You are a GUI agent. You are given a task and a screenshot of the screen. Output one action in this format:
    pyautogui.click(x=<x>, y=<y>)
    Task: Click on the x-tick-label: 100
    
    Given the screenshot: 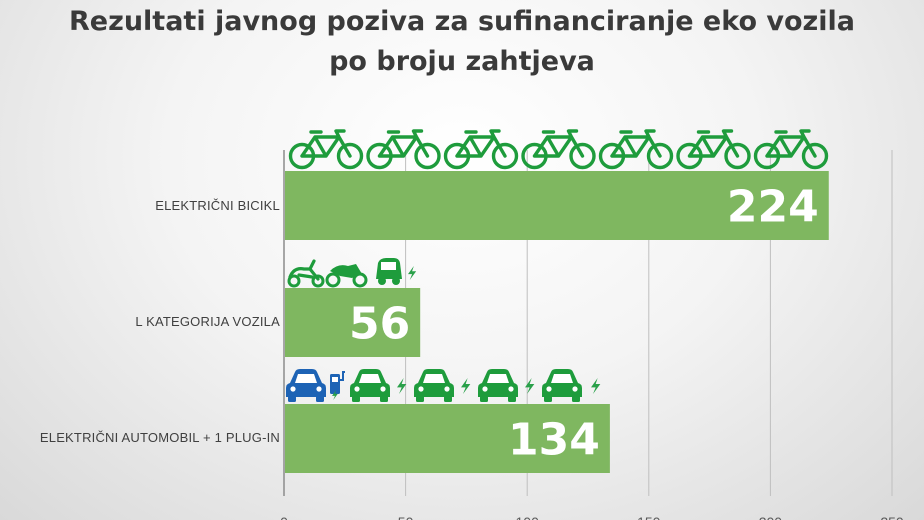 What is the action you would take?
    pyautogui.click(x=528, y=517)
    